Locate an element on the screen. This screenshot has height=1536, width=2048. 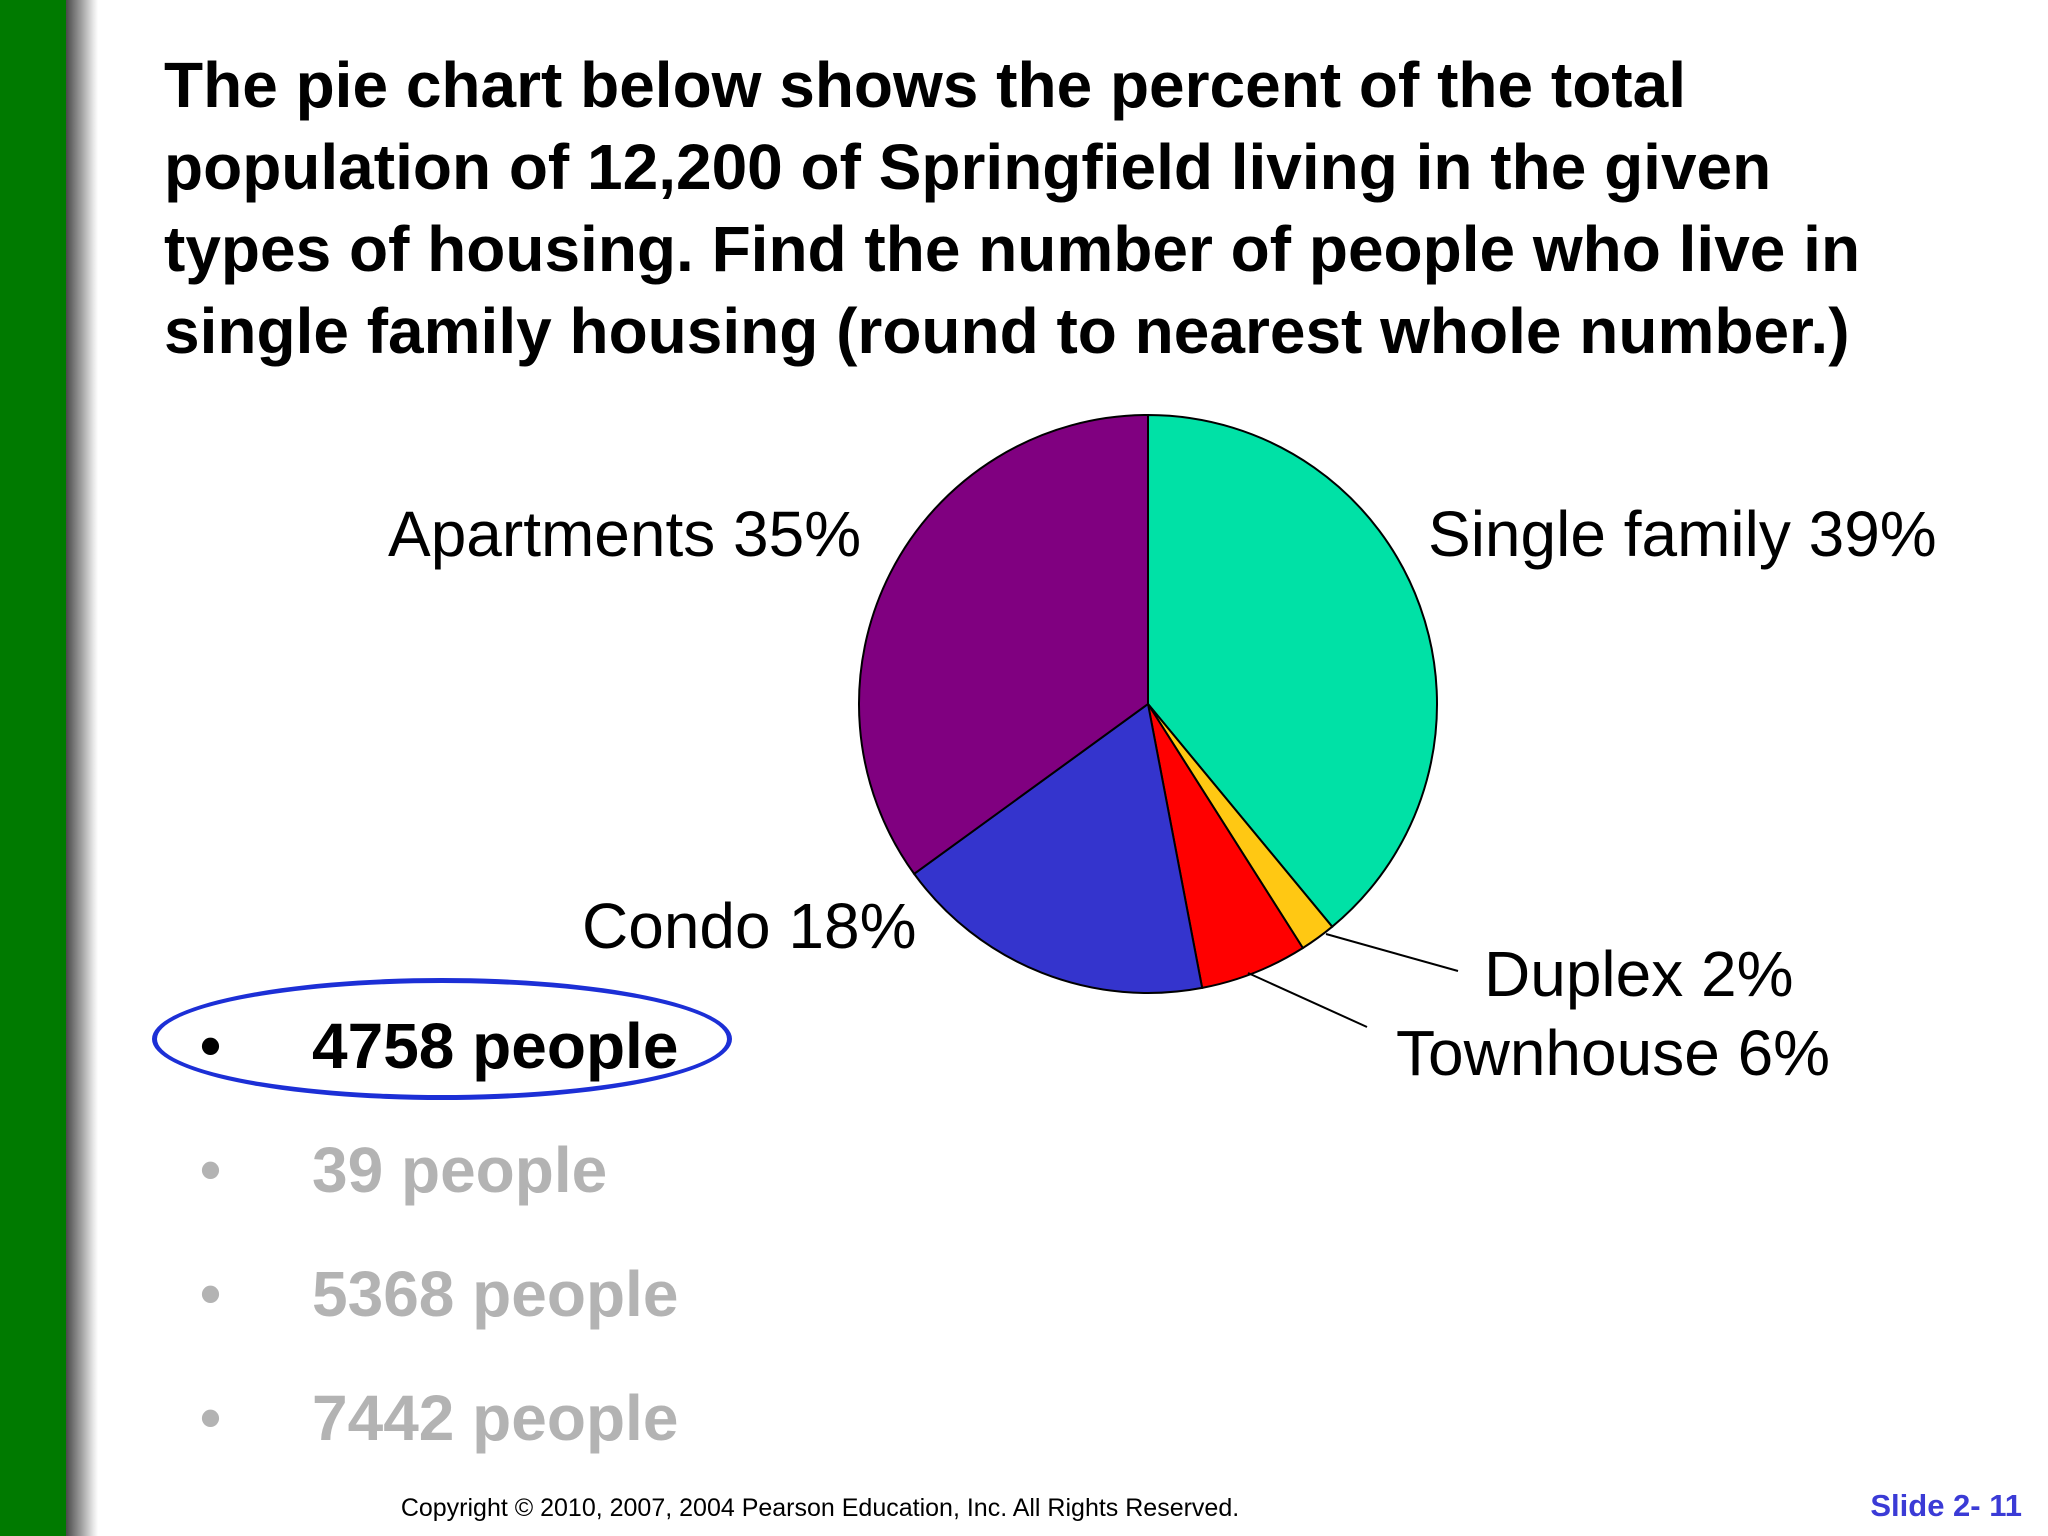
townhouse-leader-line is located at coordinates (1307, 1000).